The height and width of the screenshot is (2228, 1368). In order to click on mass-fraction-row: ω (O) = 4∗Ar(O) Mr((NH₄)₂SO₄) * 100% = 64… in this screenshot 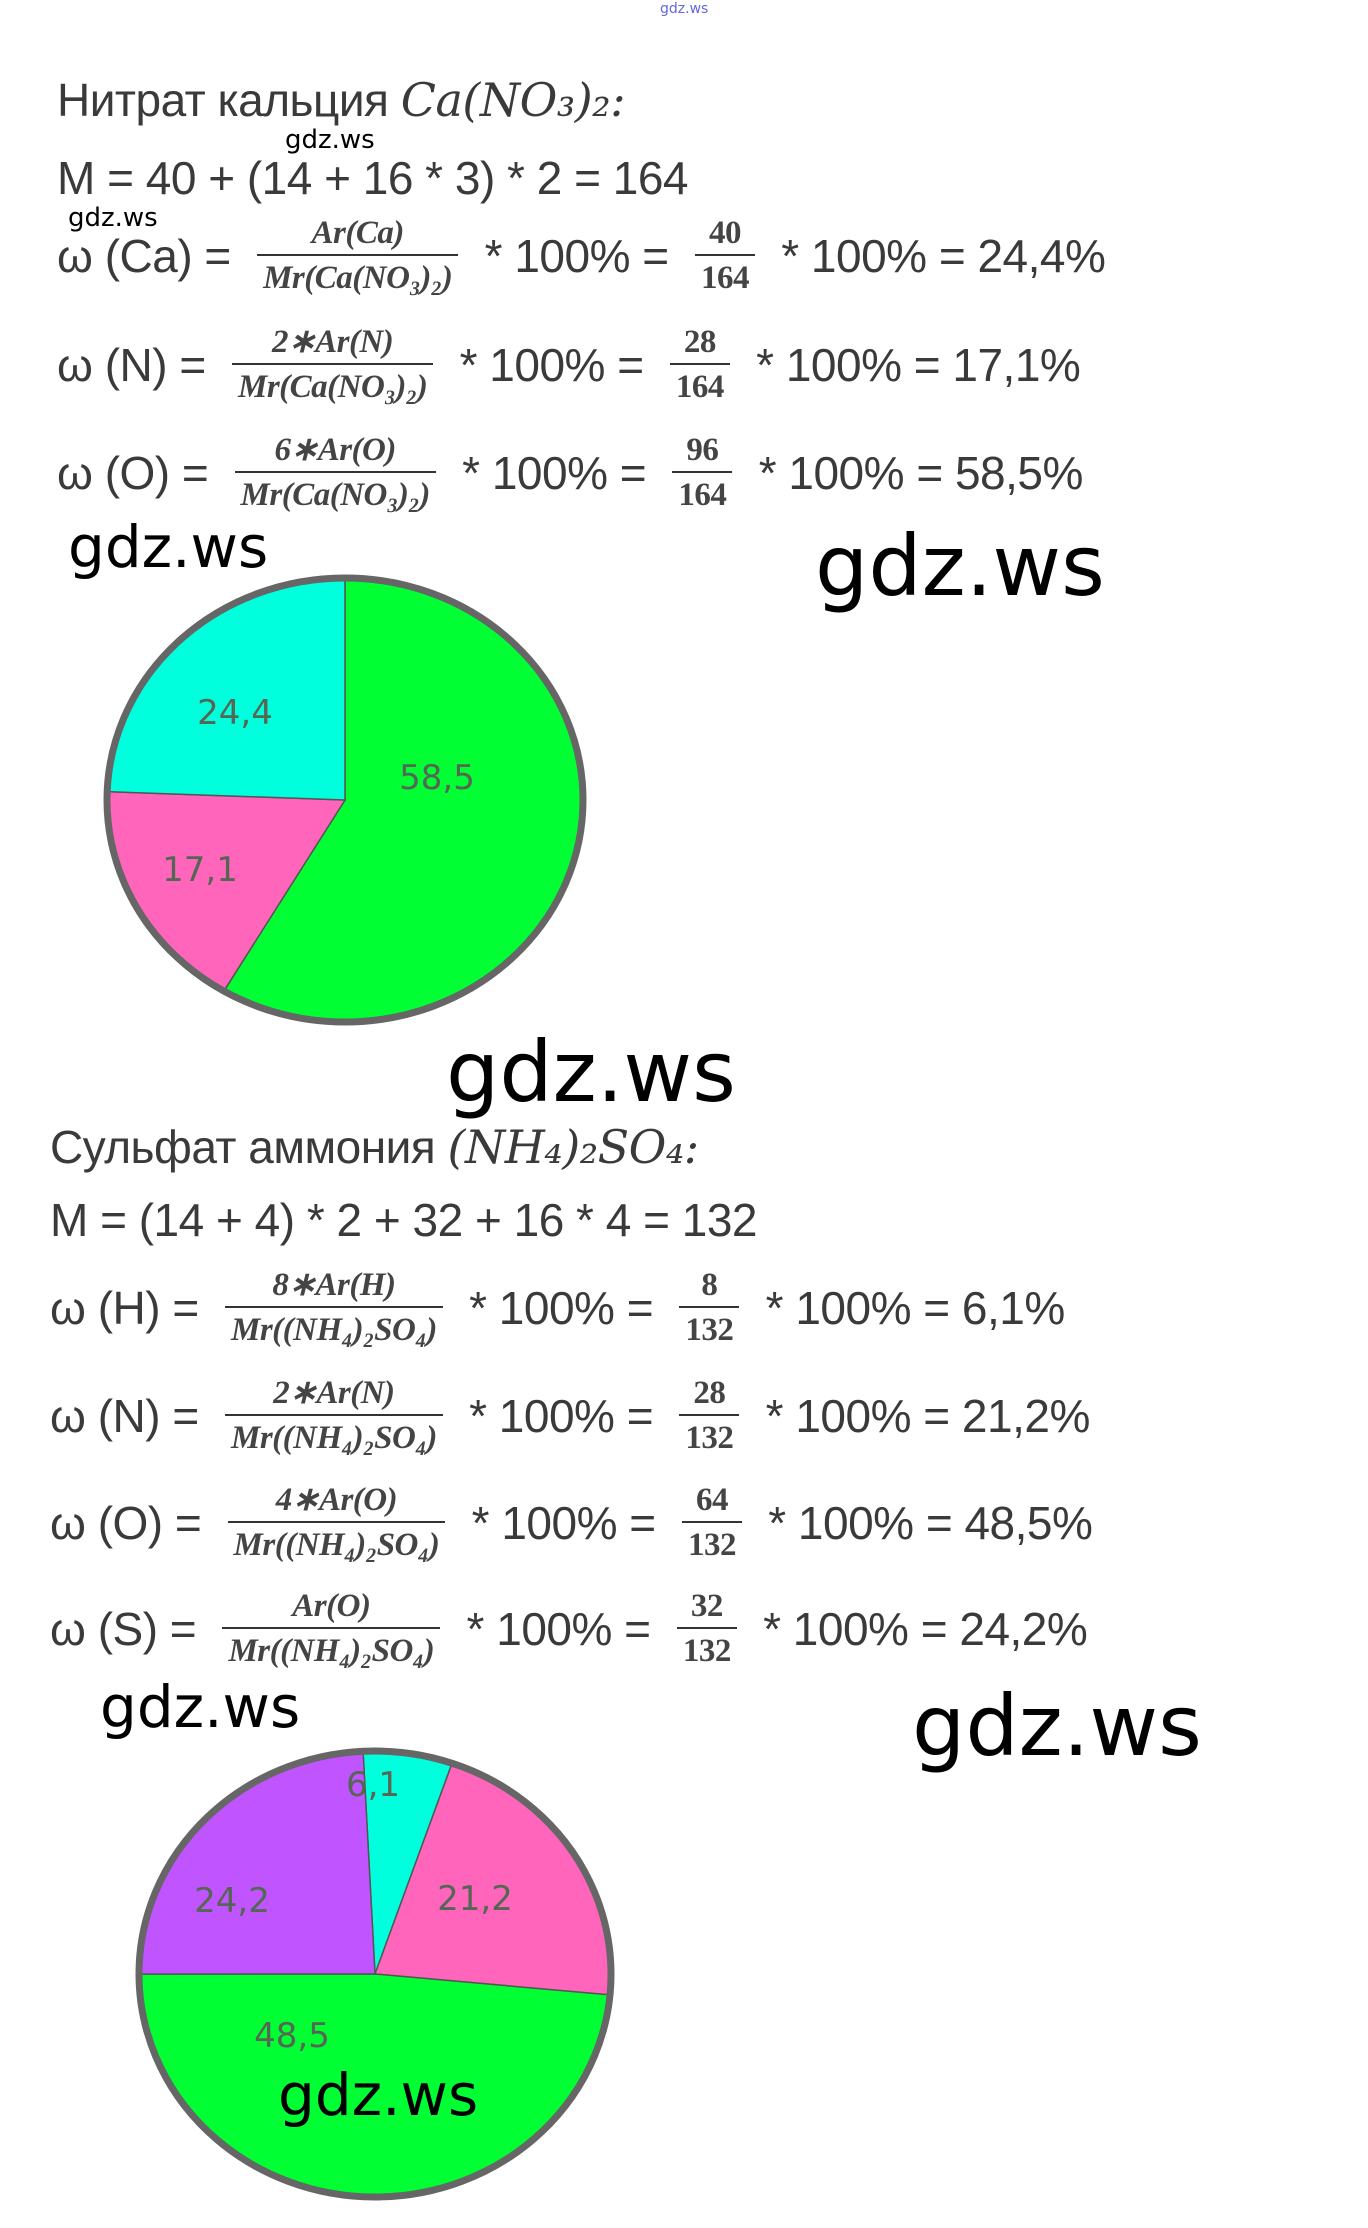, I will do `click(571, 1522)`.